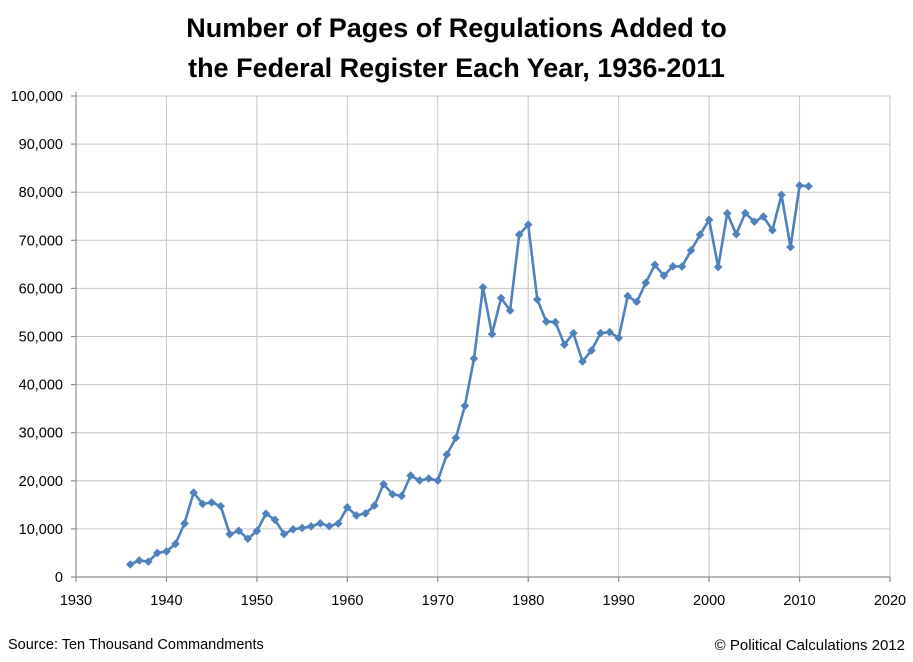 This screenshot has height=662, width=913. Describe the element at coordinates (347, 601) in the screenshot. I see `x-axis-tick-label: 1960` at that location.